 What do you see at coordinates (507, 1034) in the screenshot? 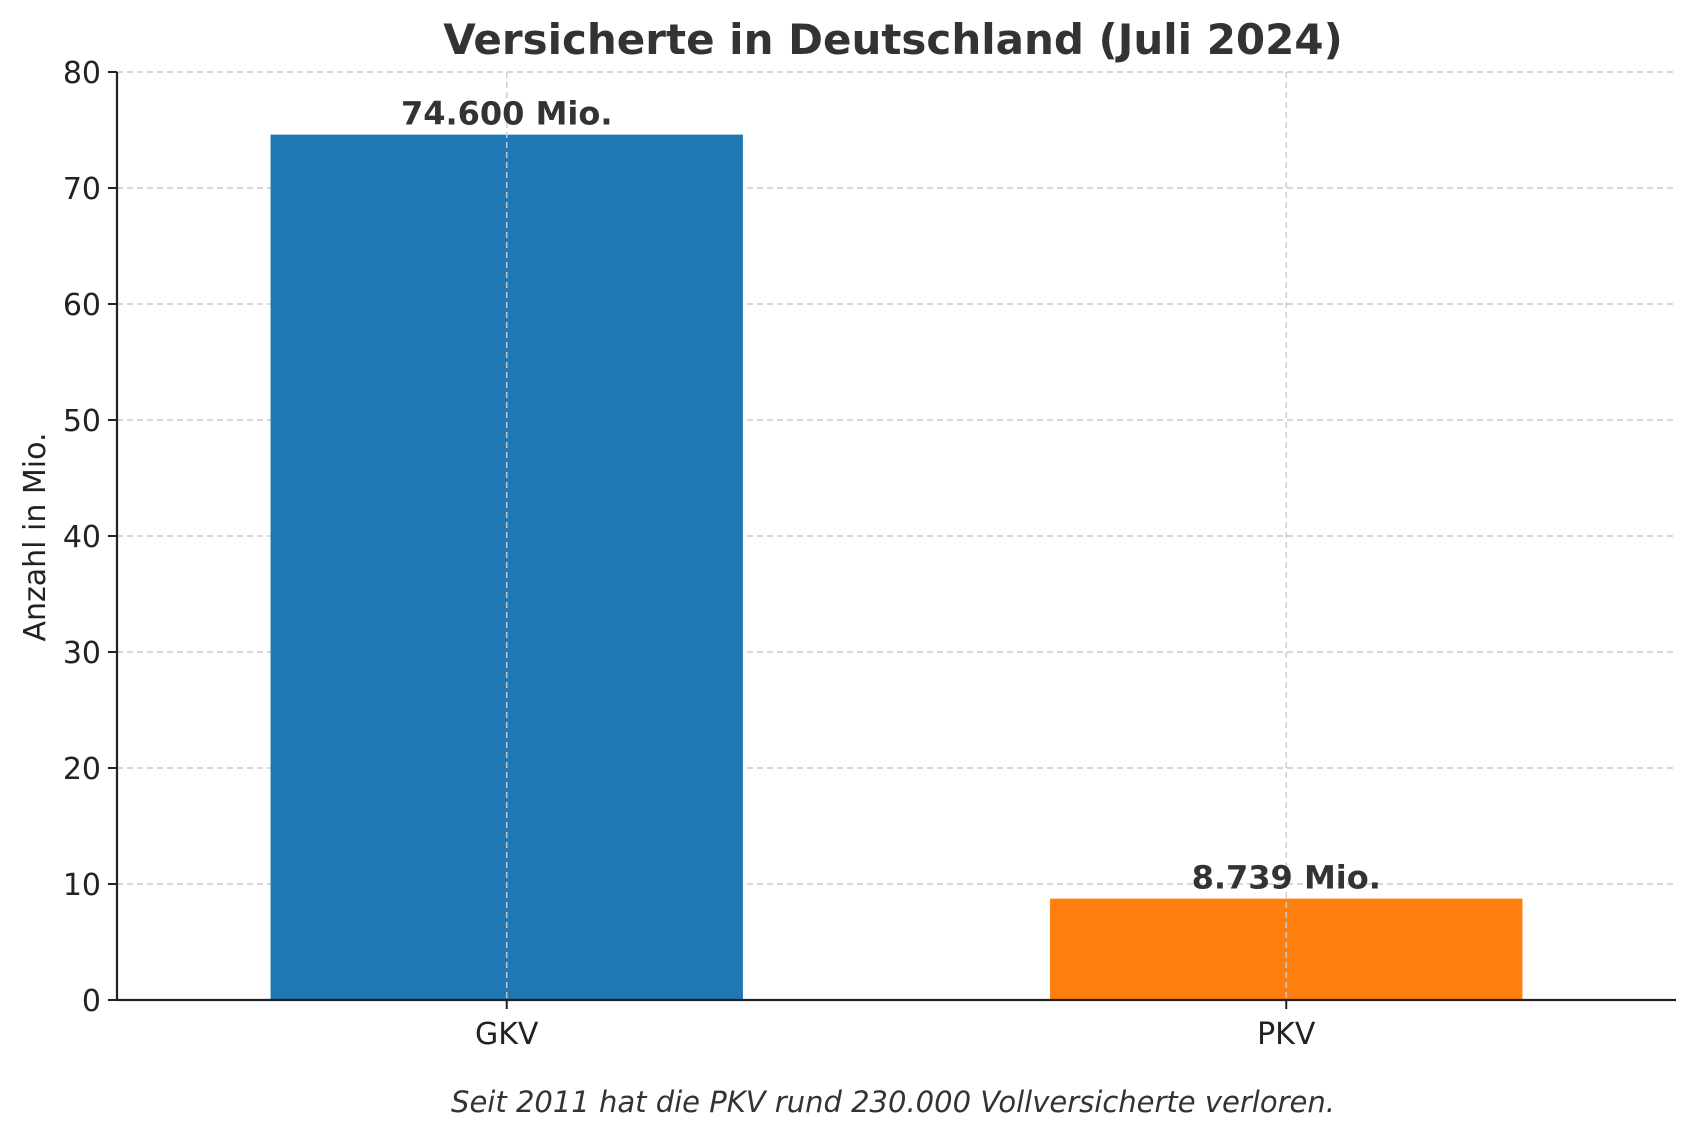
I see `x-tick-label-gkv: GKV` at bounding box center [507, 1034].